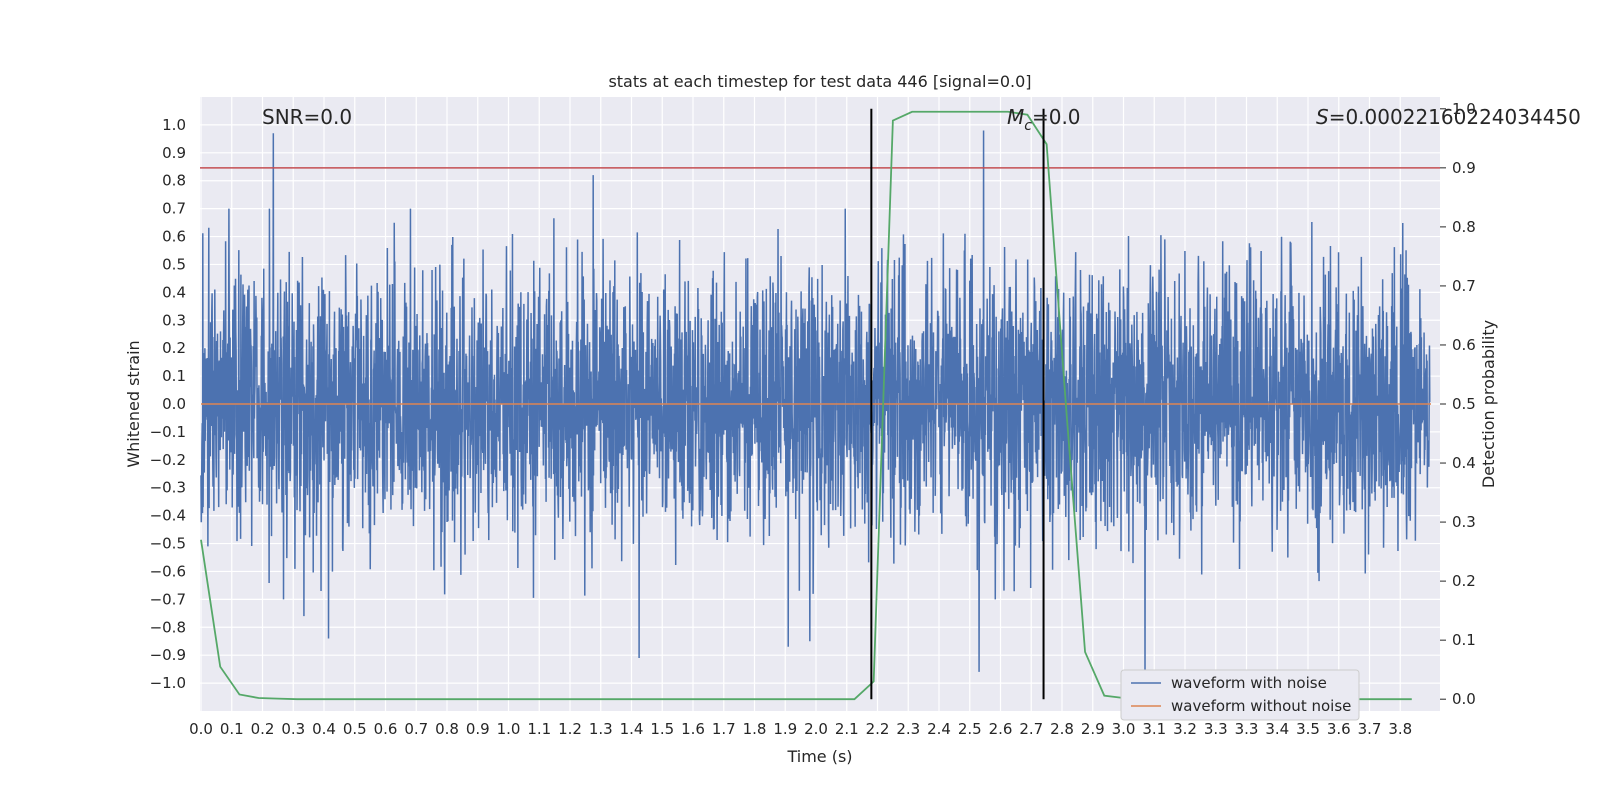 The width and height of the screenshot is (1600, 800). Describe the element at coordinates (168, 627) in the screenshot. I see `y-tick-label: −0.8` at that location.